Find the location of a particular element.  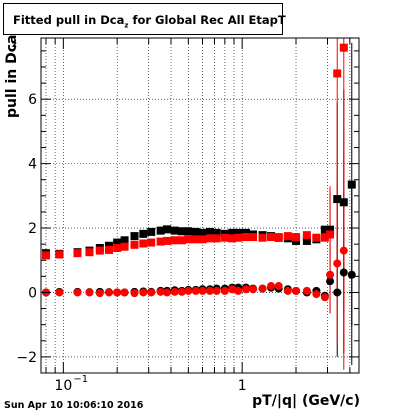

y-tick-label: 6 is located at coordinates (32, 100).